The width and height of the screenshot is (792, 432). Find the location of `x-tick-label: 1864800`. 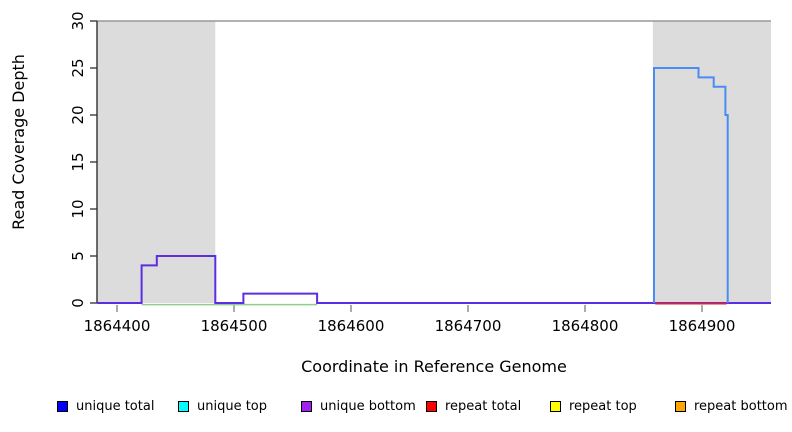

x-tick-label: 1864800 is located at coordinates (585, 326).